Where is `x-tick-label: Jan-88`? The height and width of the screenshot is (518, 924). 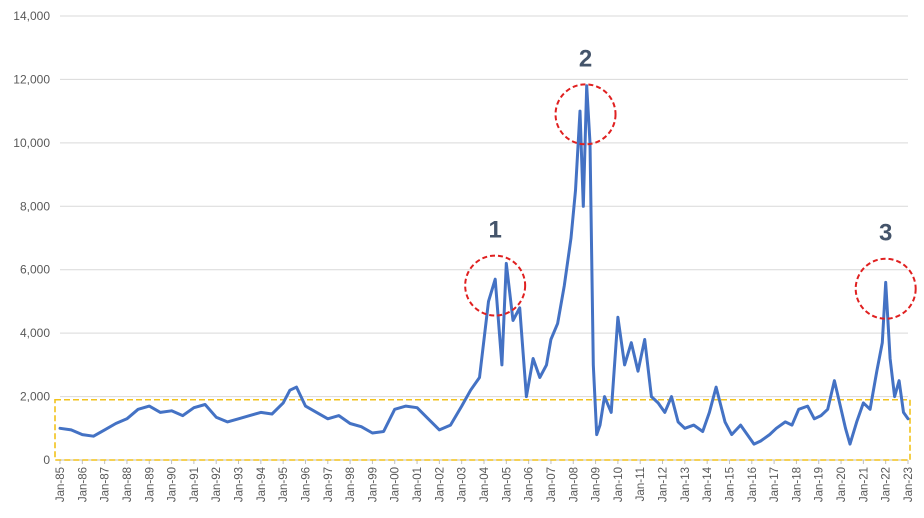 x-tick-label: Jan-88 is located at coordinates (128, 484).